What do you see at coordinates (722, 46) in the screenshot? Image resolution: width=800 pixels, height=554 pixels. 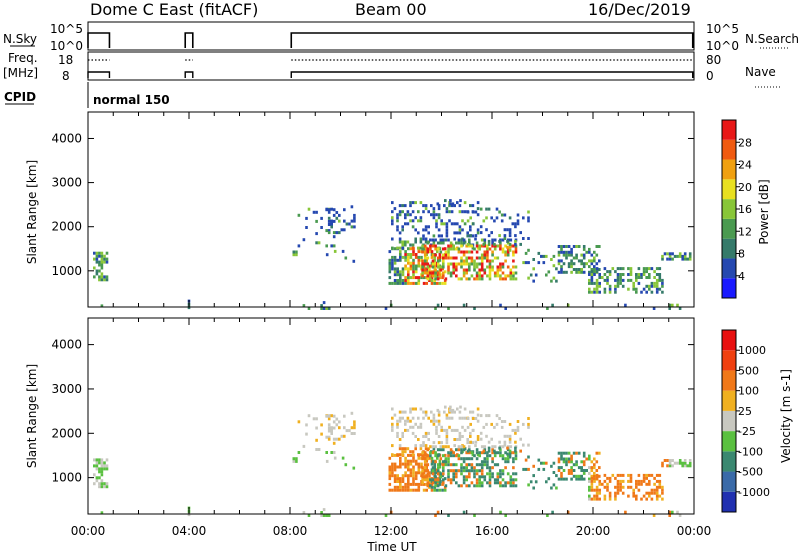 I see `nsearch-tick-bottom: 10^0` at bounding box center [722, 46].